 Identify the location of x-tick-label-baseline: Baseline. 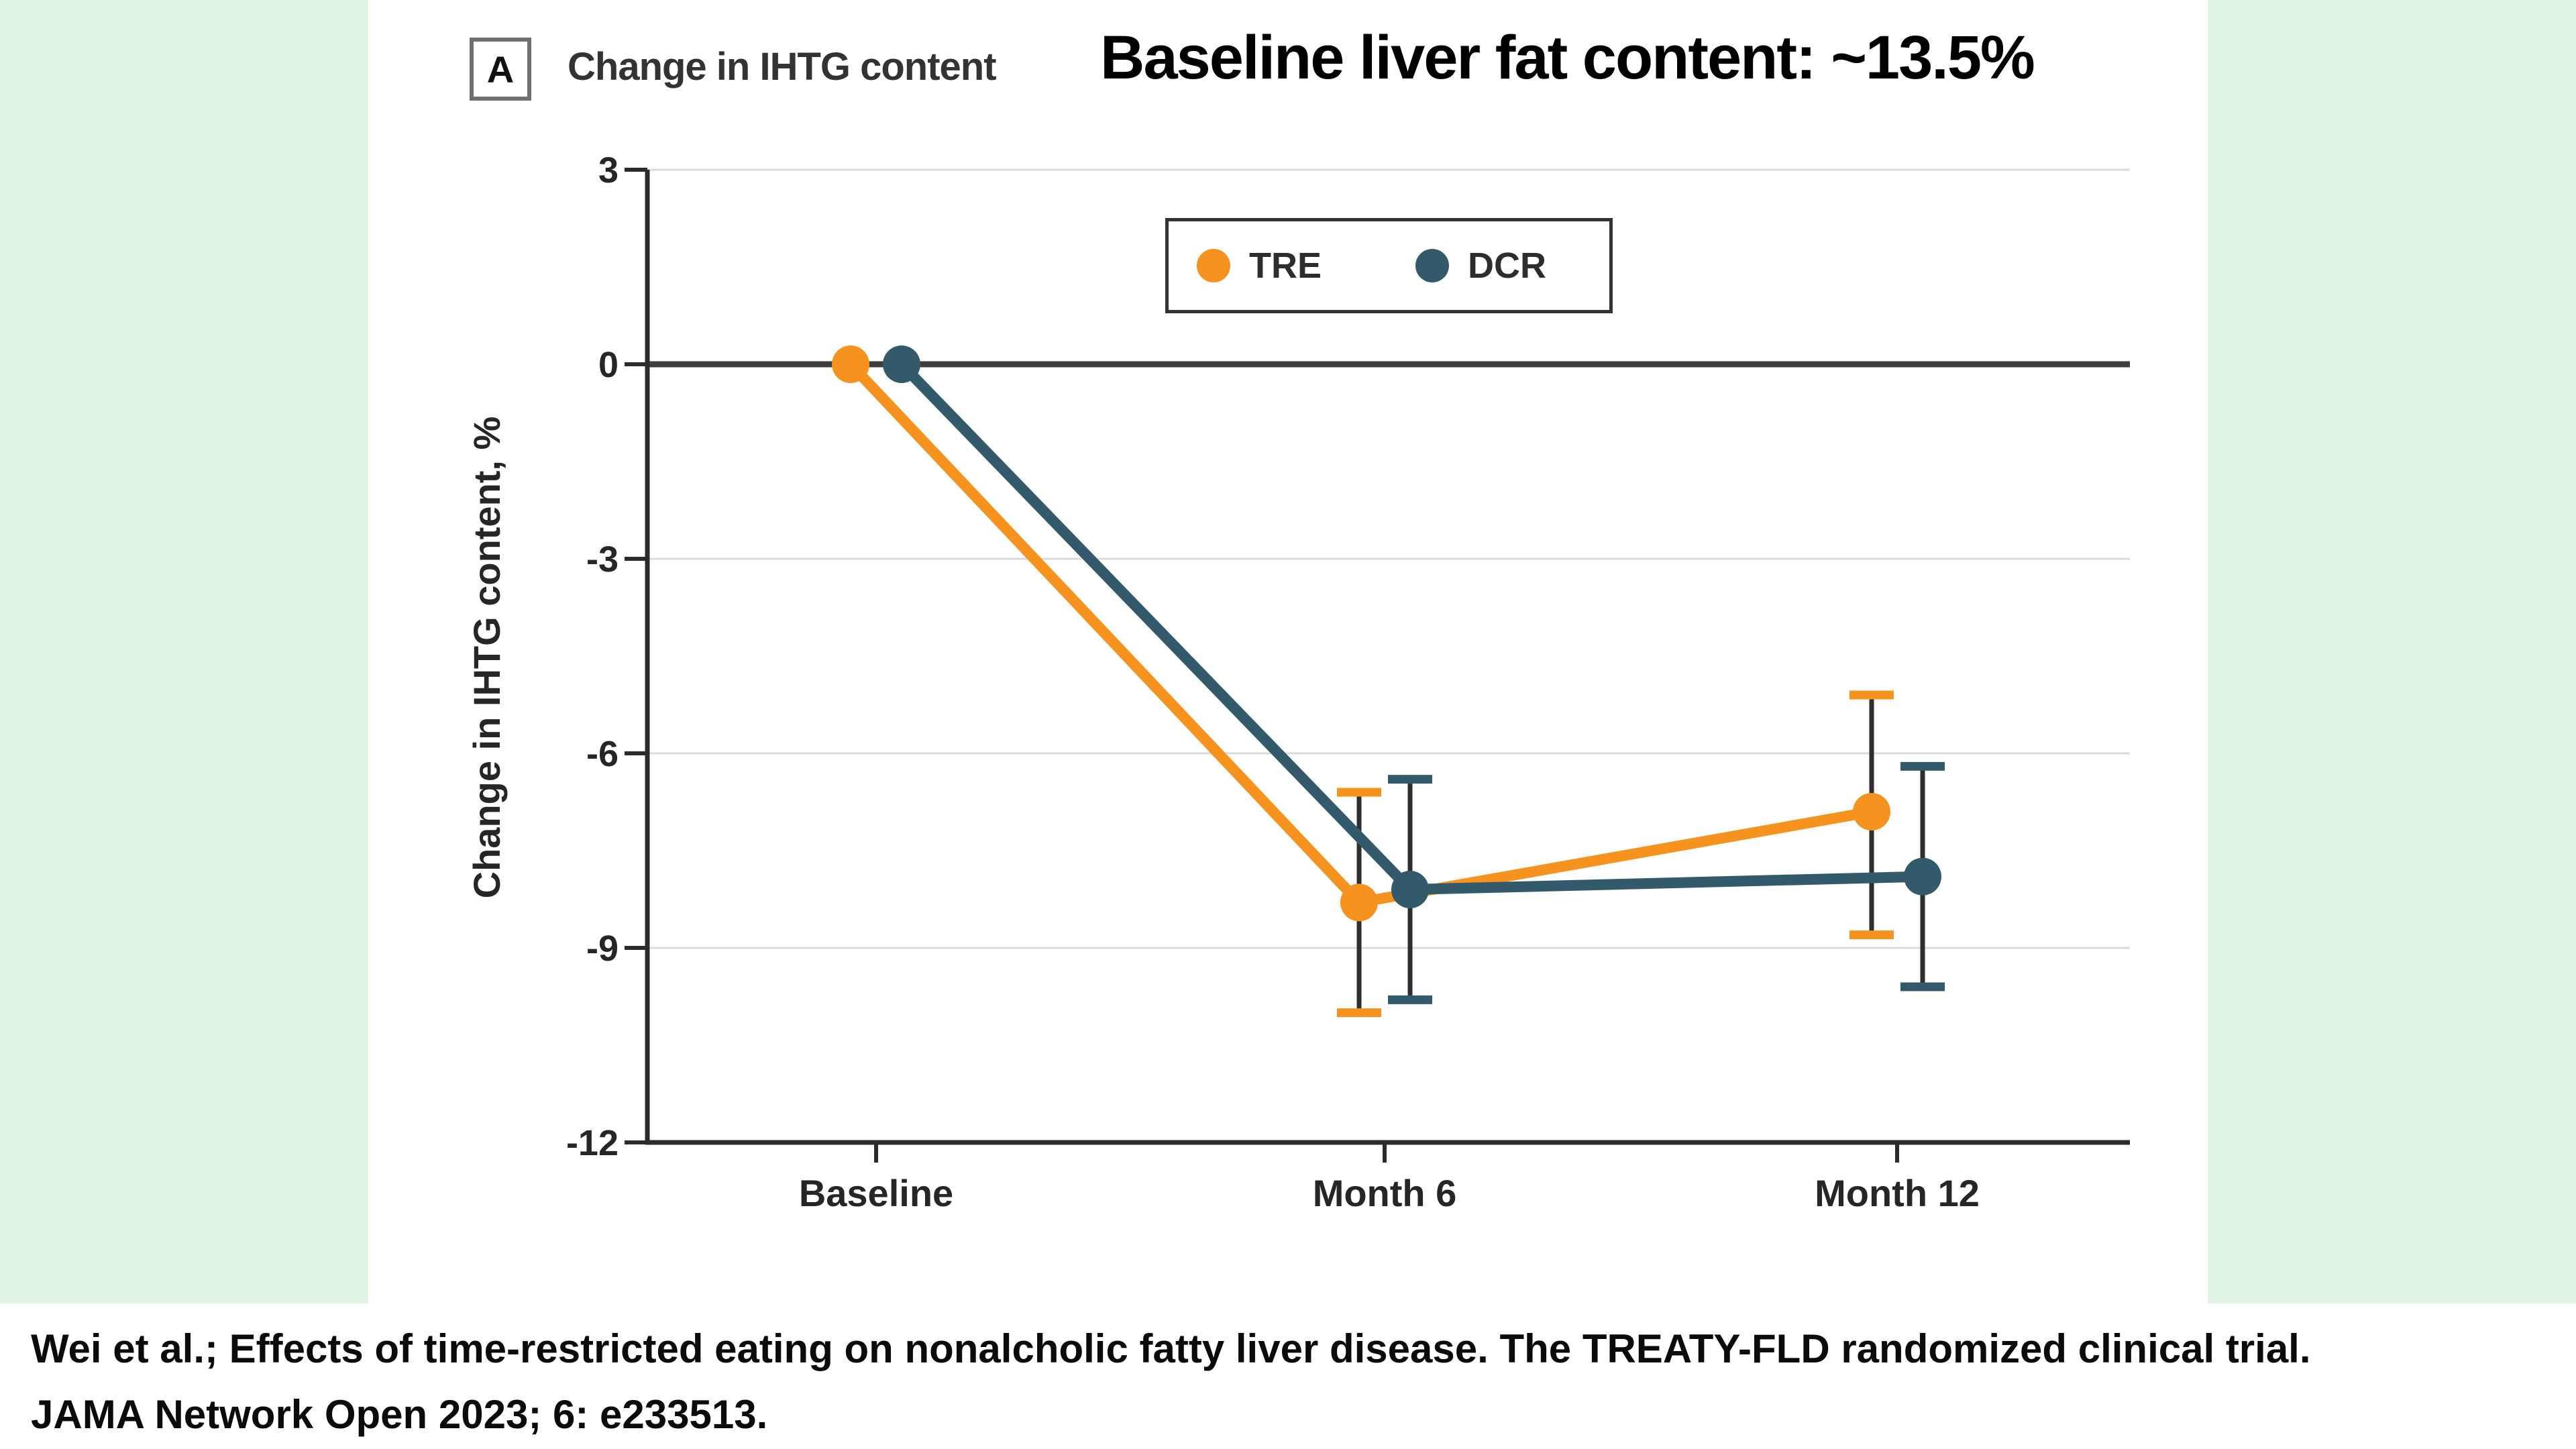
(876, 1193).